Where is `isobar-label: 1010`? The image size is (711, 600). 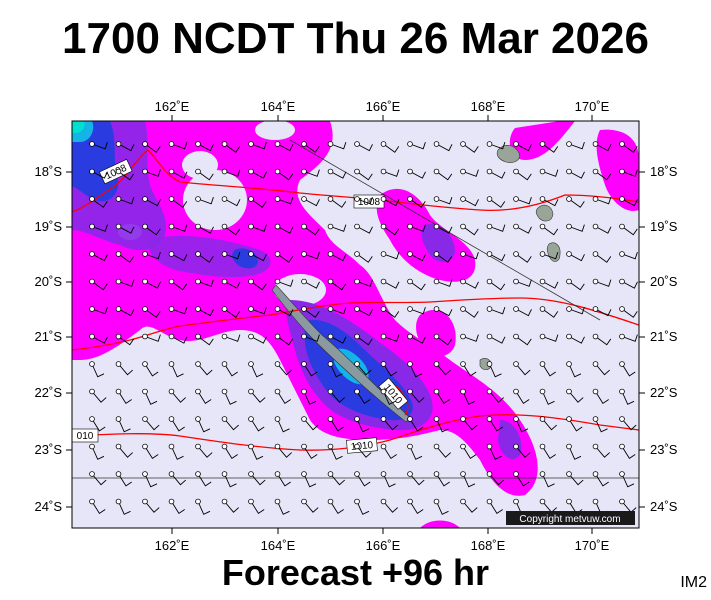 isobar-label: 1010 is located at coordinates (362, 446).